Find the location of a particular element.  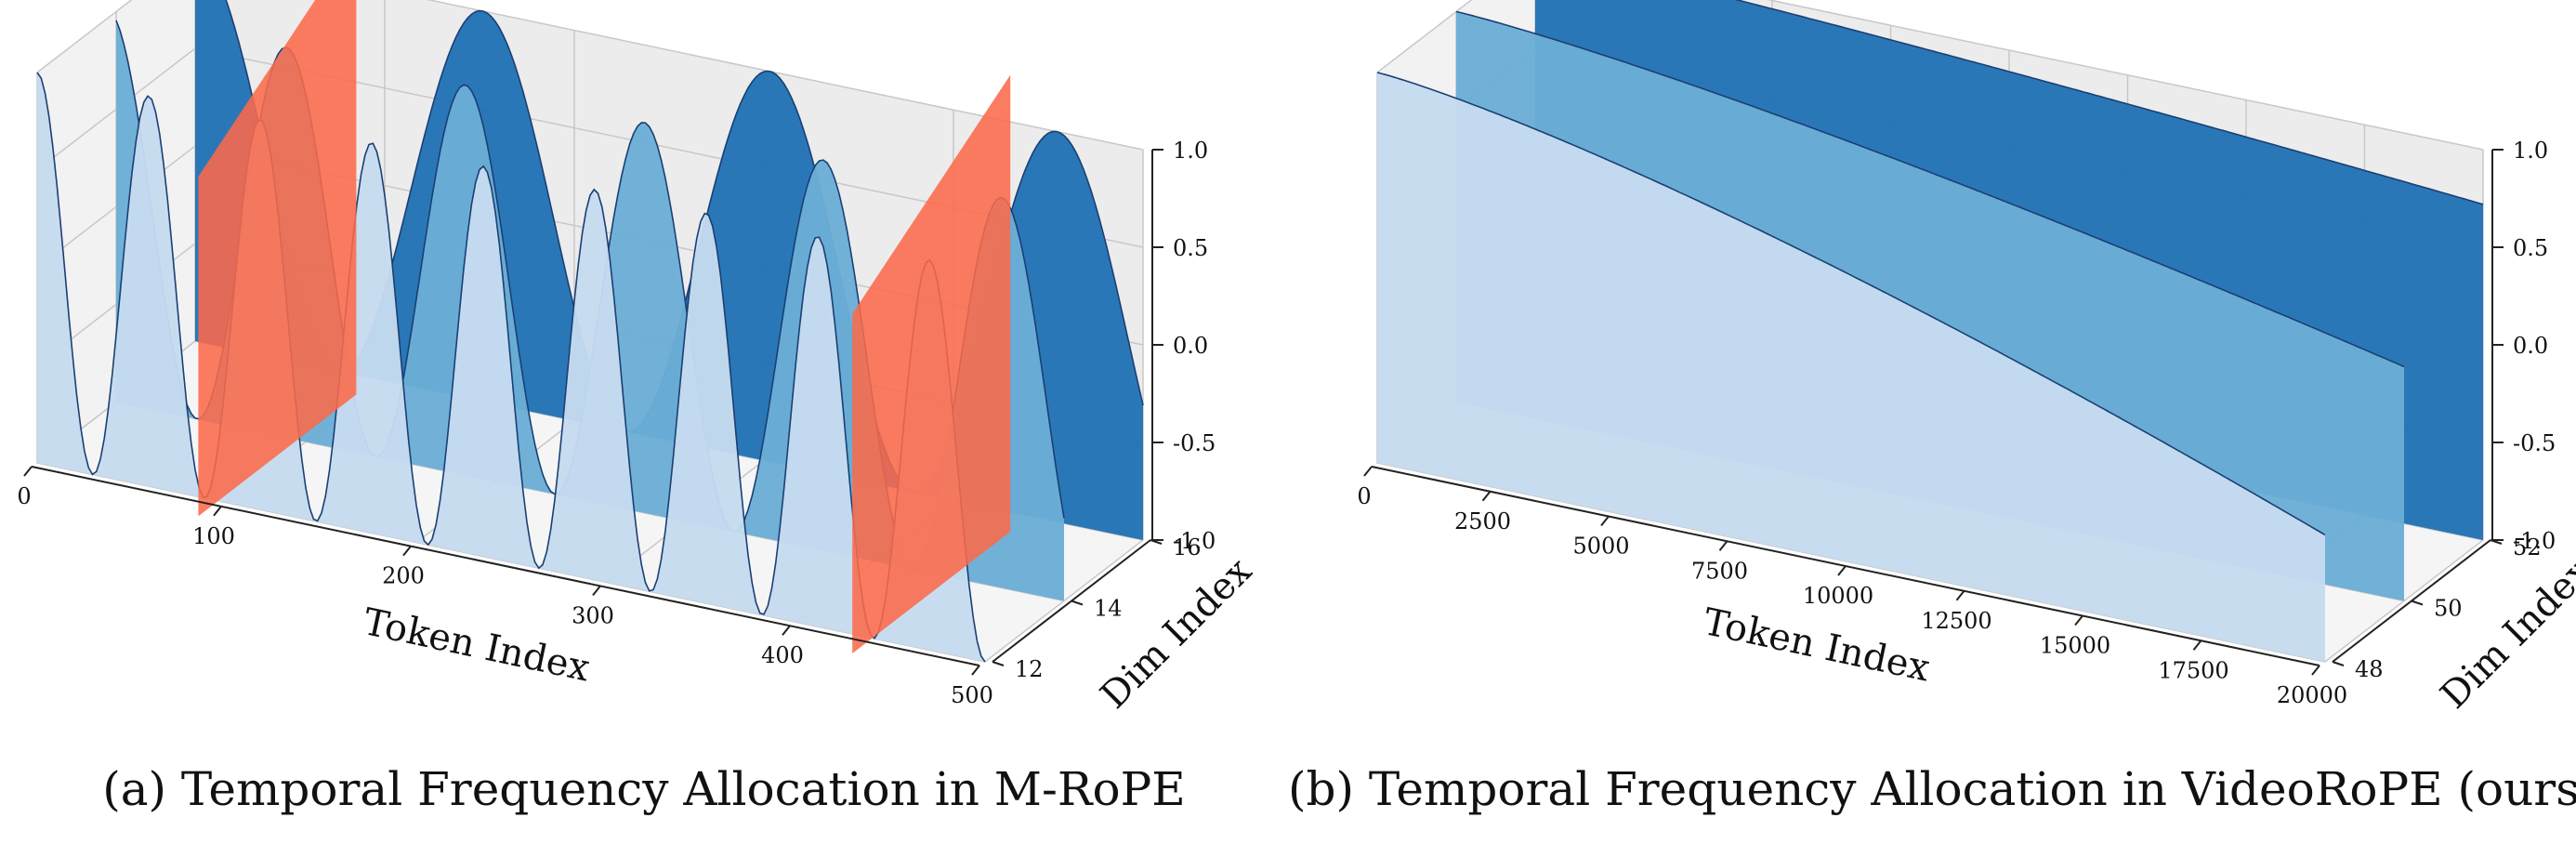

c0-x-axis-label: Token Index is located at coordinates (477, 645).